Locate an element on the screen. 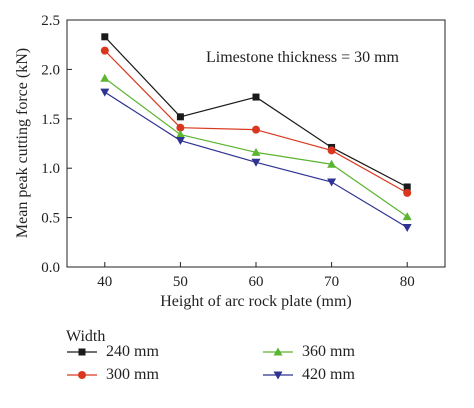 The height and width of the screenshot is (408, 474). y-tick-label: 0.5 is located at coordinates (50, 219).